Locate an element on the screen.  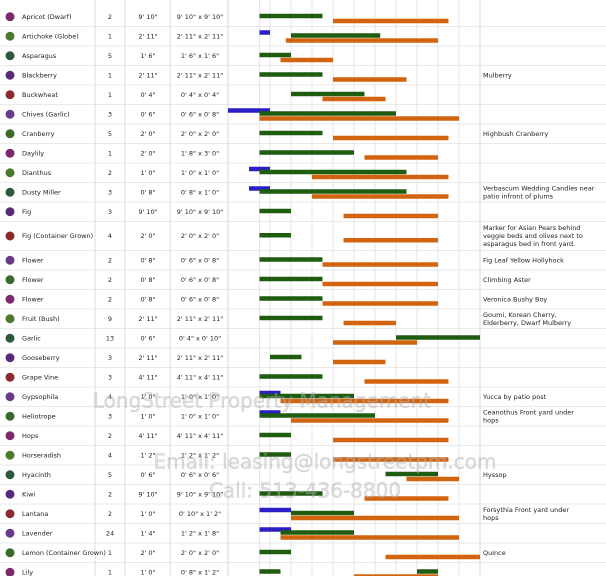
size: 0' 4" x 0' 10" is located at coordinates (200, 338).